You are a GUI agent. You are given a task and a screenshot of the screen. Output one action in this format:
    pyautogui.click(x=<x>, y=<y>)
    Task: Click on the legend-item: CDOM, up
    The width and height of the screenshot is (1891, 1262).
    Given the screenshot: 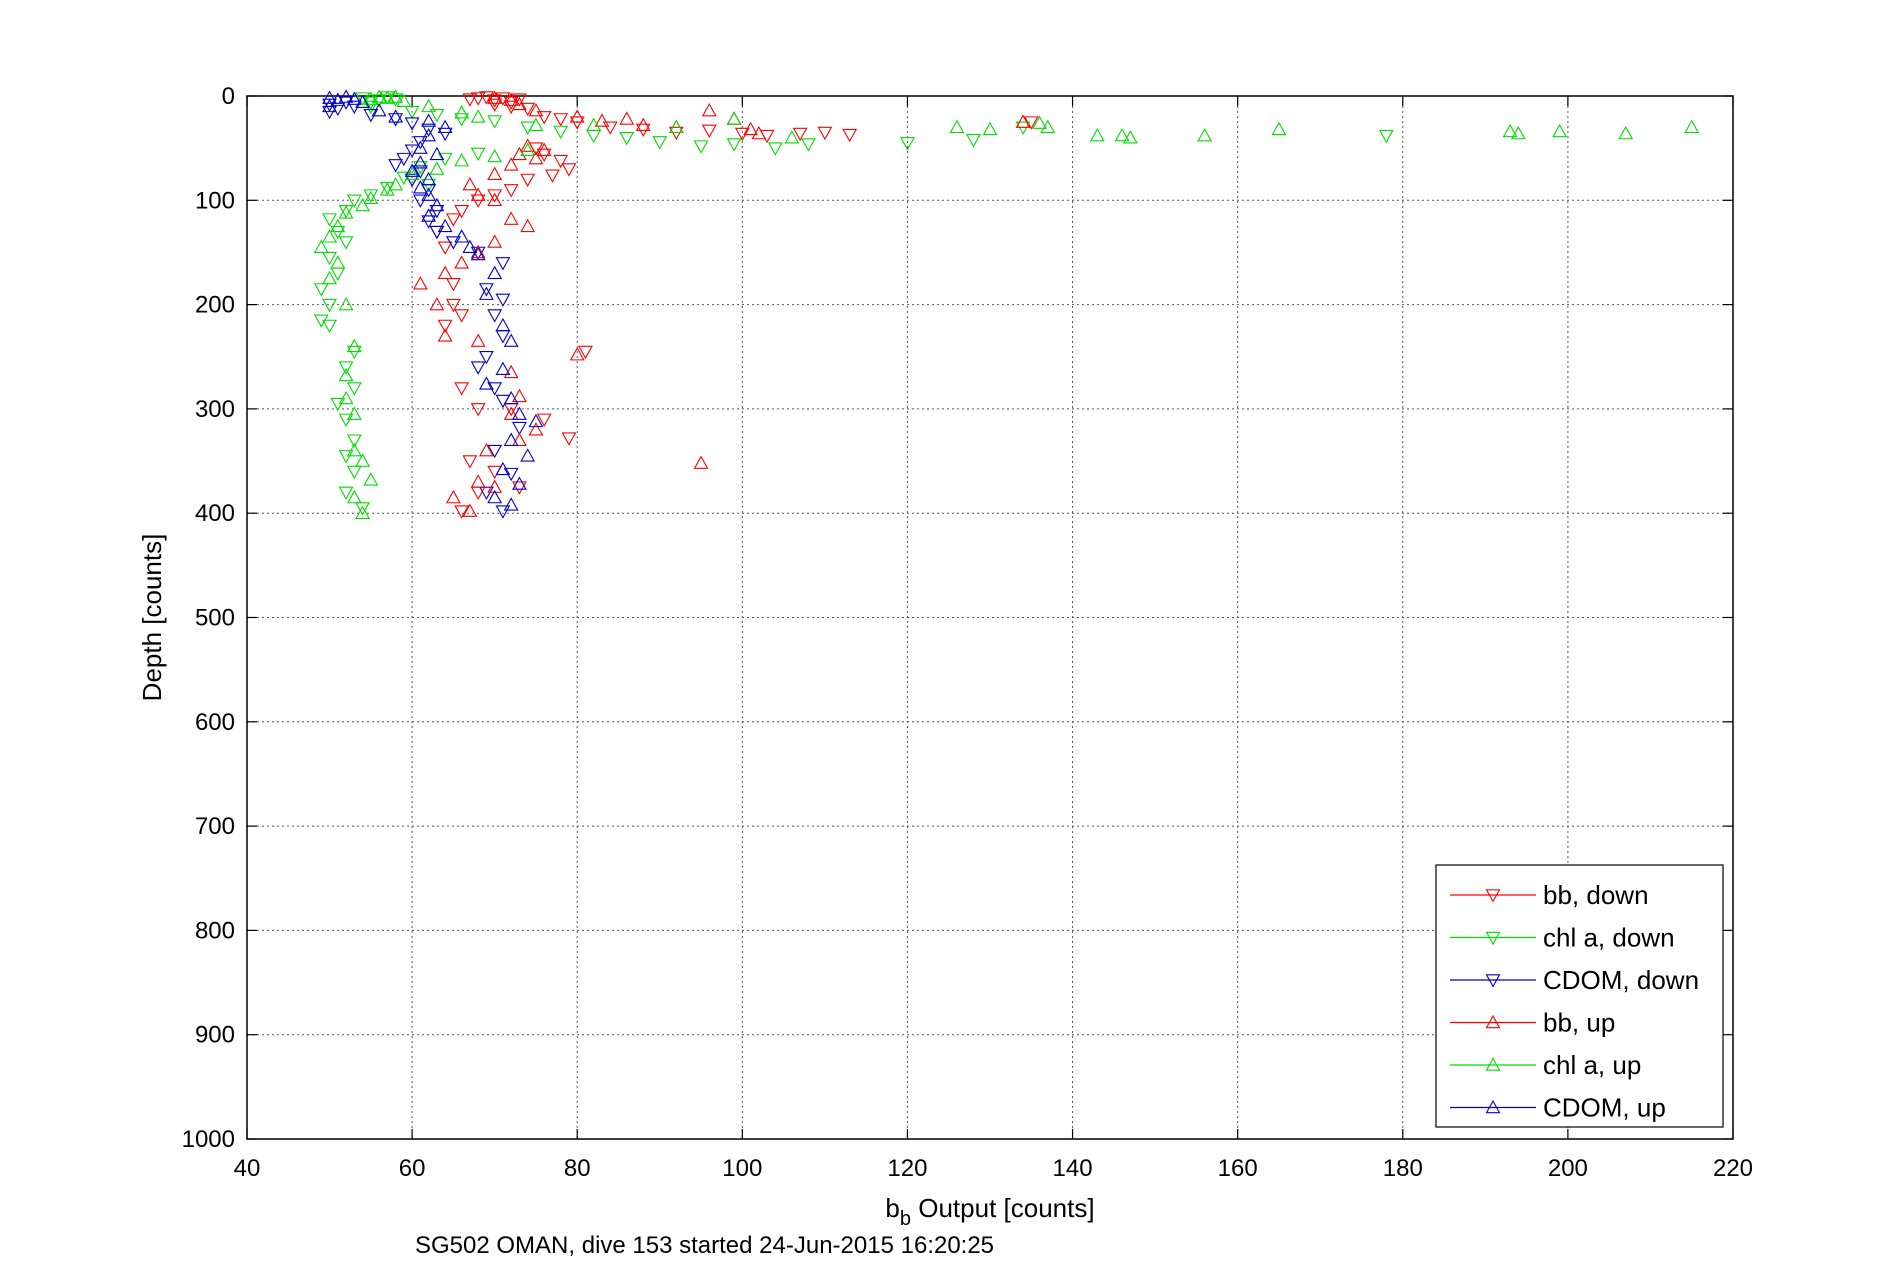 What is the action you would take?
    pyautogui.click(x=1558, y=1108)
    